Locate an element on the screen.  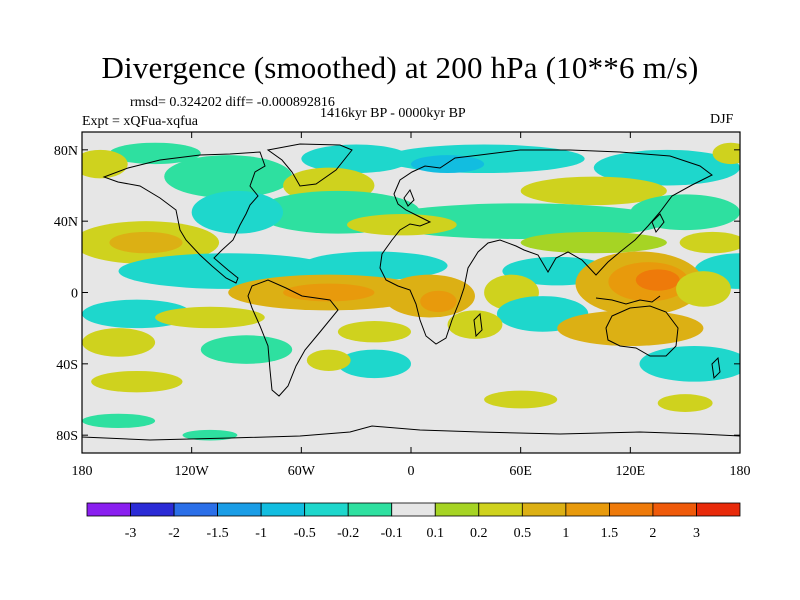
lon-label-4: 60E is located at coordinates (520, 471).